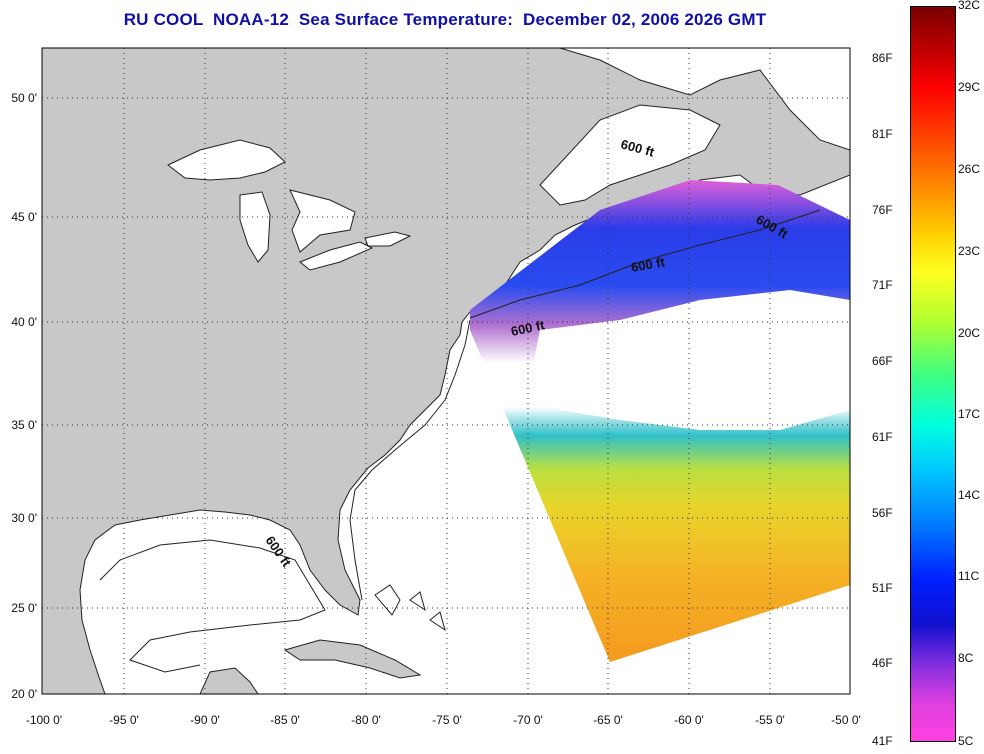 The height and width of the screenshot is (754, 984). Describe the element at coordinates (124, 720) in the screenshot. I see `lon-tick-label: -95 0'` at that location.